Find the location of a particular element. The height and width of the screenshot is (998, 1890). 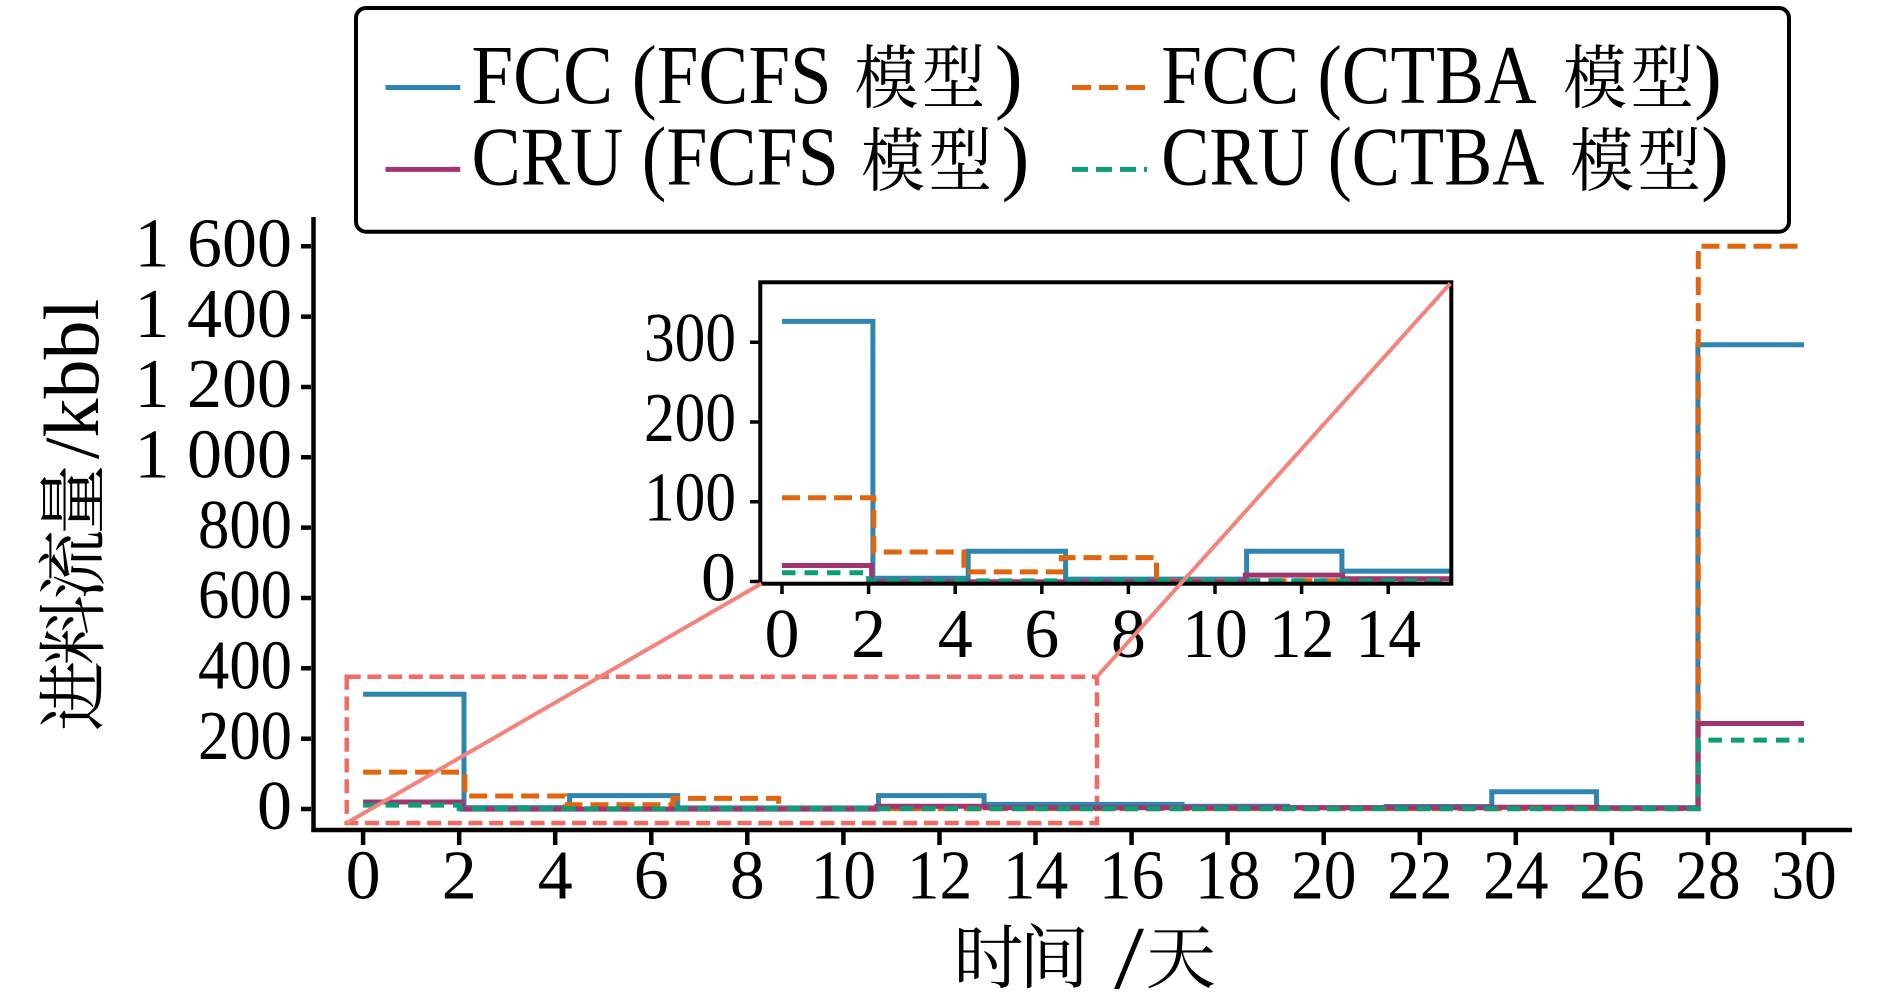

svg-text: 1 400 is located at coordinates (214, 314).